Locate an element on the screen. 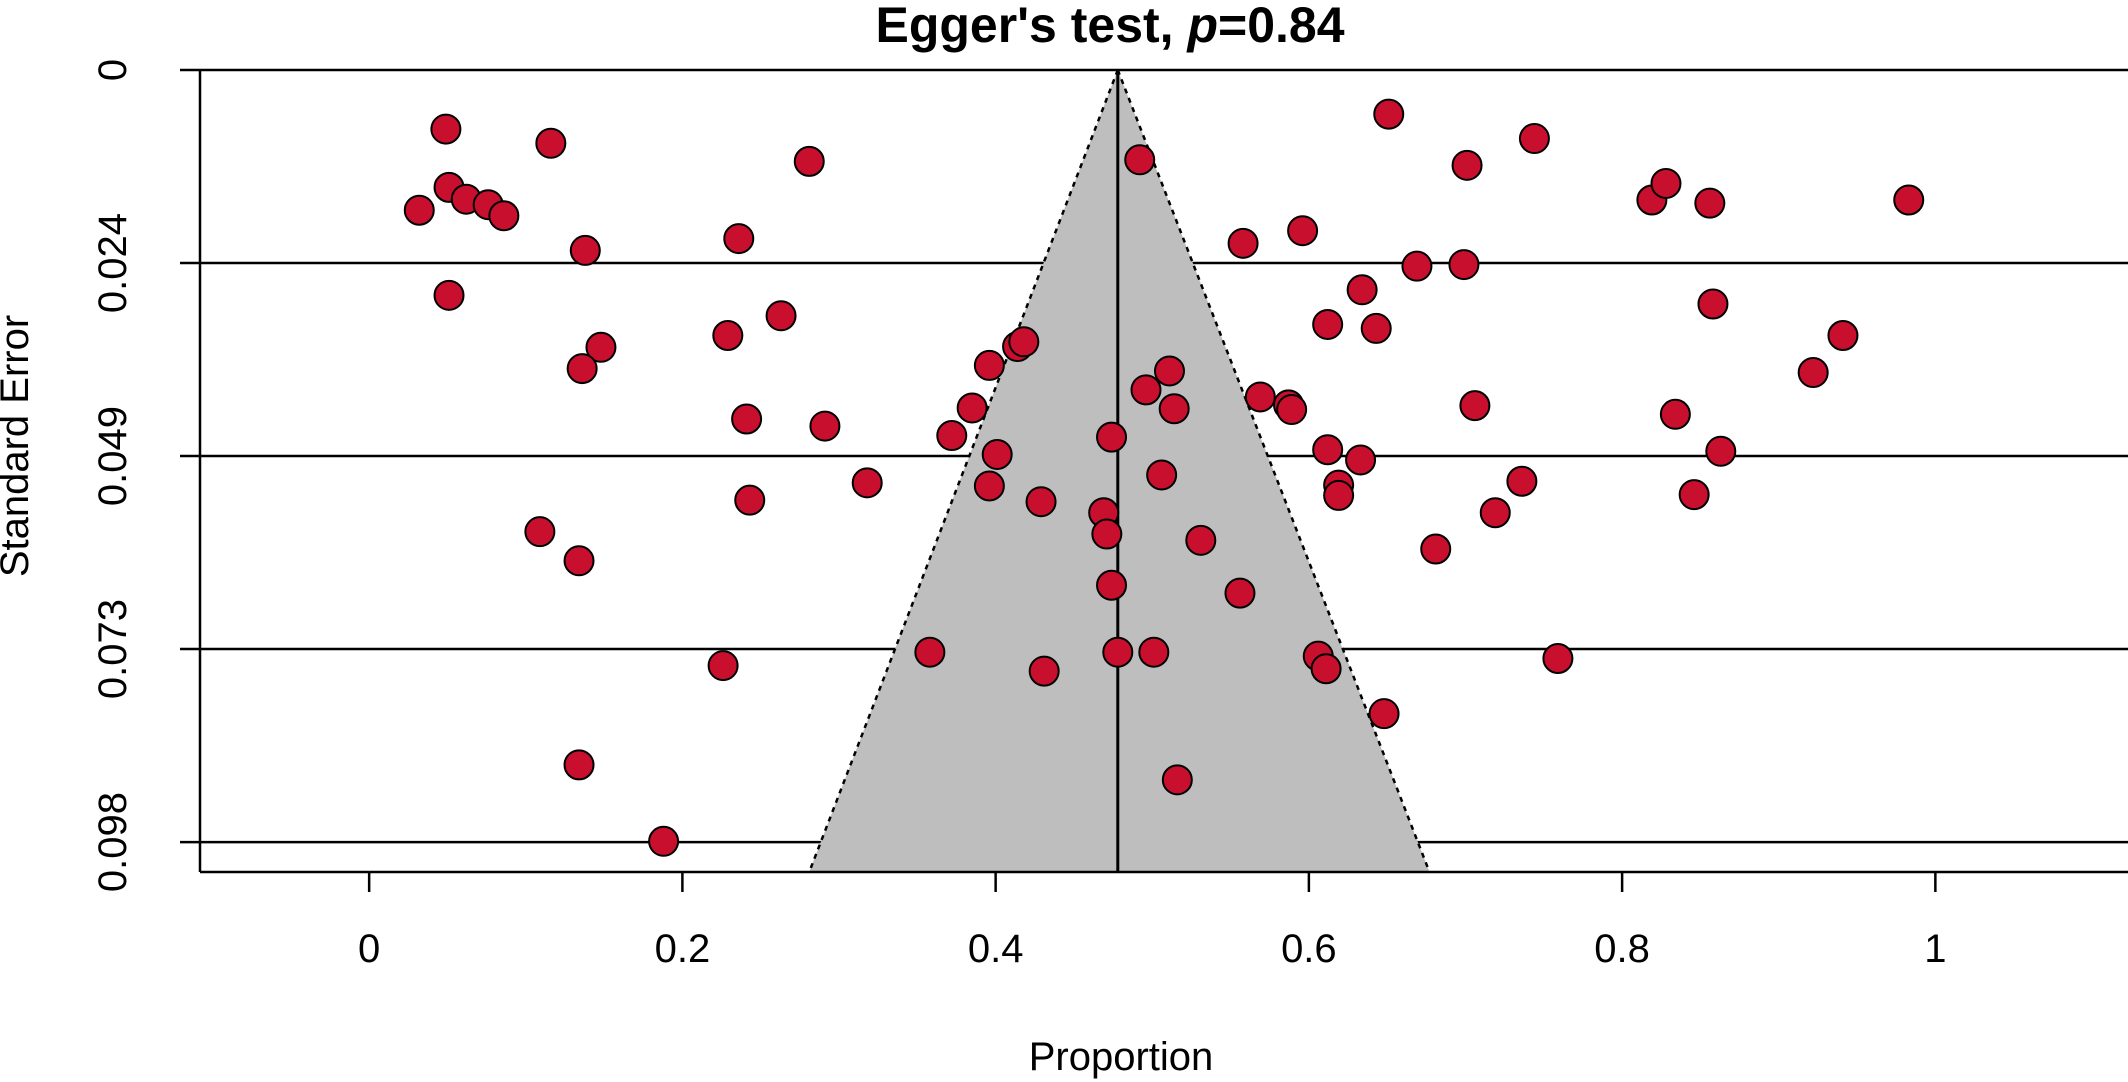 This screenshot has width=2128, height=1082. funnel-left-bound is located at coordinates (963, 471).